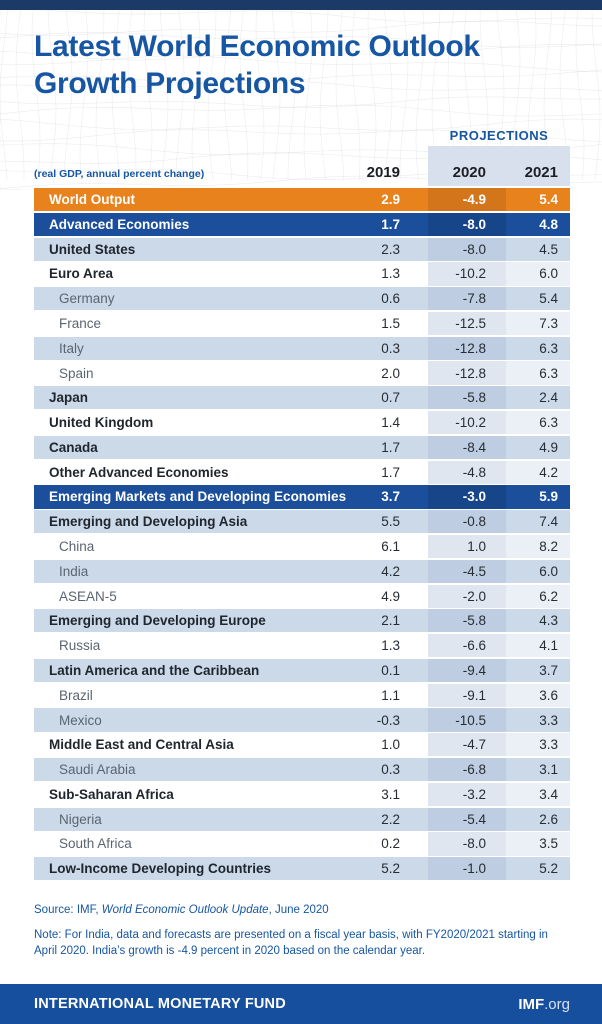  I want to click on value-2020: -12.8, so click(467, 348).